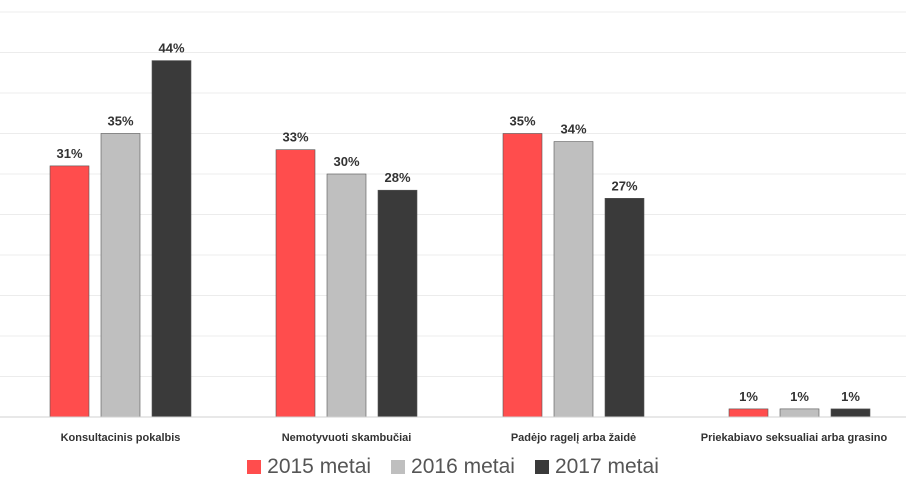  Describe the element at coordinates (748, 396) in the screenshot. I see `value-label-2015-4: 1%` at that location.